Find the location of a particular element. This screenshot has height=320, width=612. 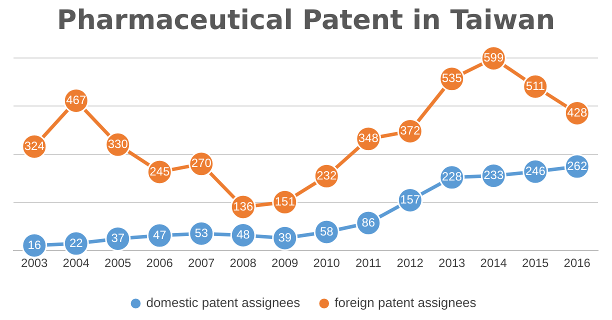

legend-label: foreign patent assignees is located at coordinates (405, 302).